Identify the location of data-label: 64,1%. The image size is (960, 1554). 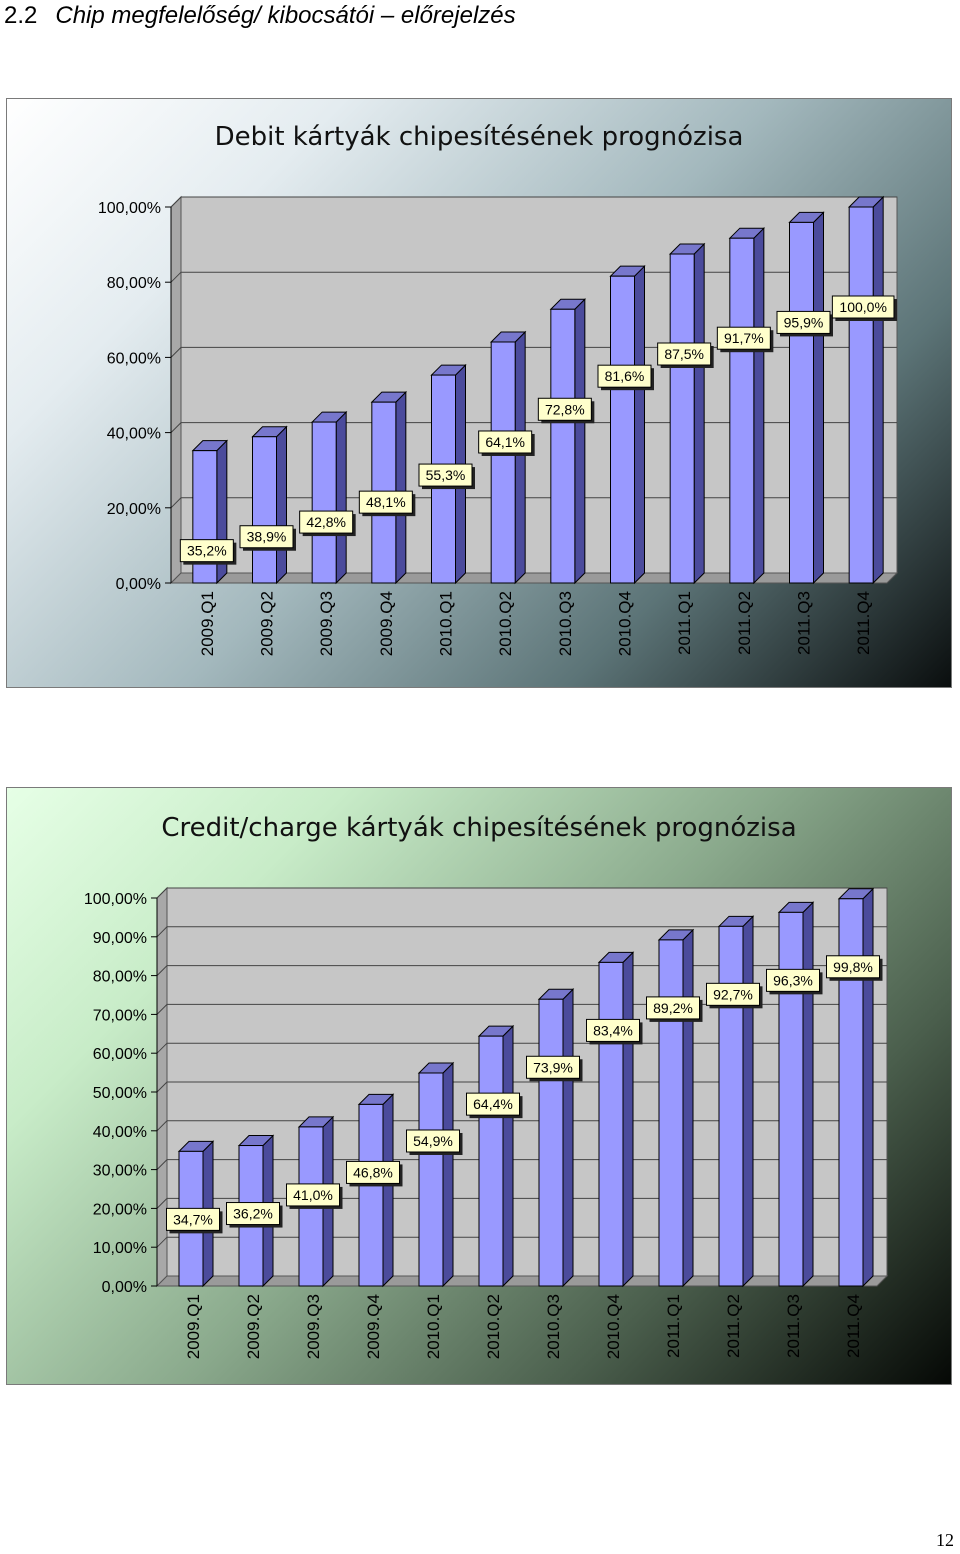
(505, 442).